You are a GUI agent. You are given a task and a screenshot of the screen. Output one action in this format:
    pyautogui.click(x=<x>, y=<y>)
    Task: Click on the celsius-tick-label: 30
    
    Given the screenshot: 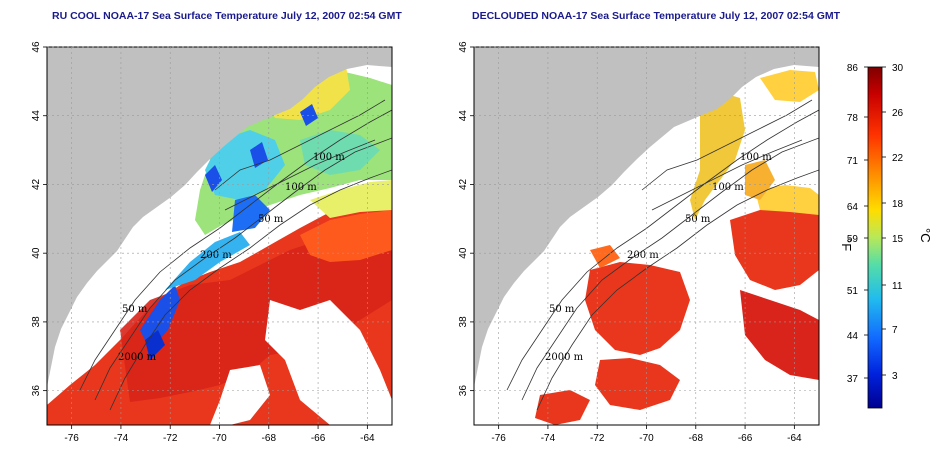 What is the action you would take?
    pyautogui.click(x=898, y=68)
    